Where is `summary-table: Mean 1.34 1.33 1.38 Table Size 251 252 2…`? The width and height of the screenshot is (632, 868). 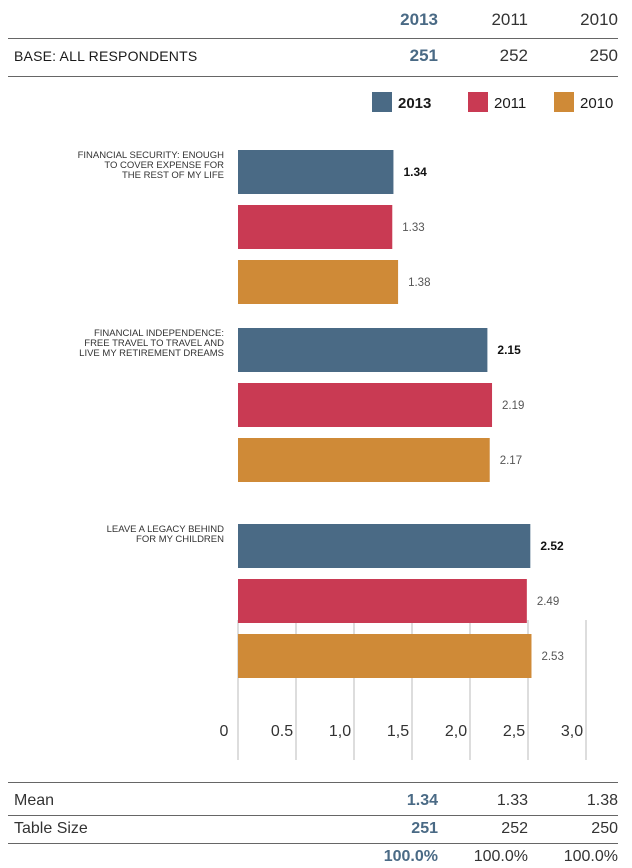 summary-table: Mean 1.34 1.33 1.38 Table Size 251 252 2… is located at coordinates (316, 824).